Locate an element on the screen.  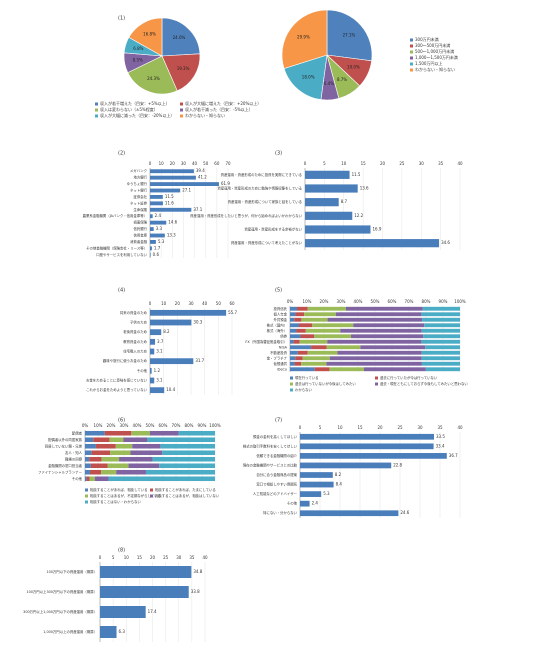
category-label: 300万円以上1,000万円以下の資産運用（概算） is located at coordinates (60, 611).